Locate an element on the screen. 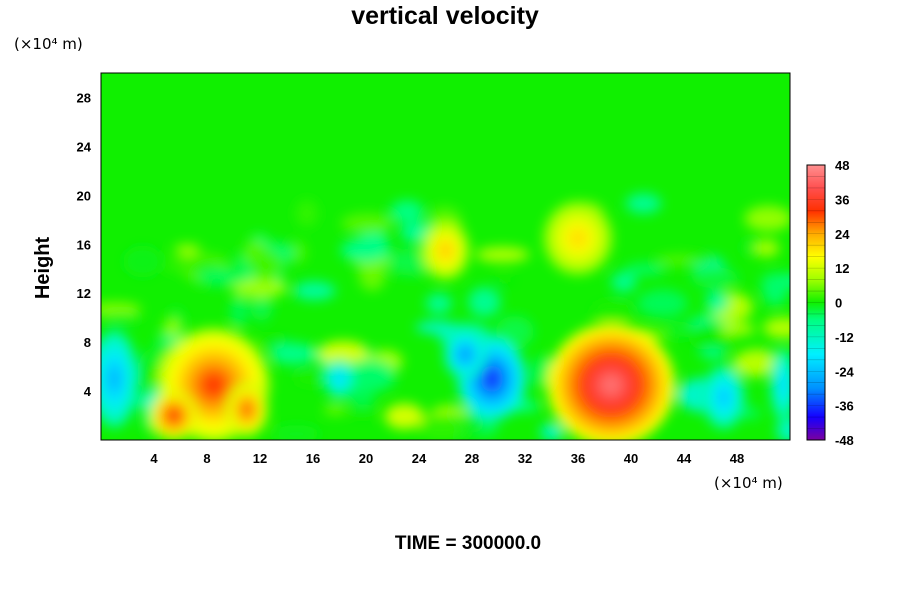 Image resolution: width=900 pixels, height=600 pixels. colorbar-tick-label: -24 is located at coordinates (845, 371).